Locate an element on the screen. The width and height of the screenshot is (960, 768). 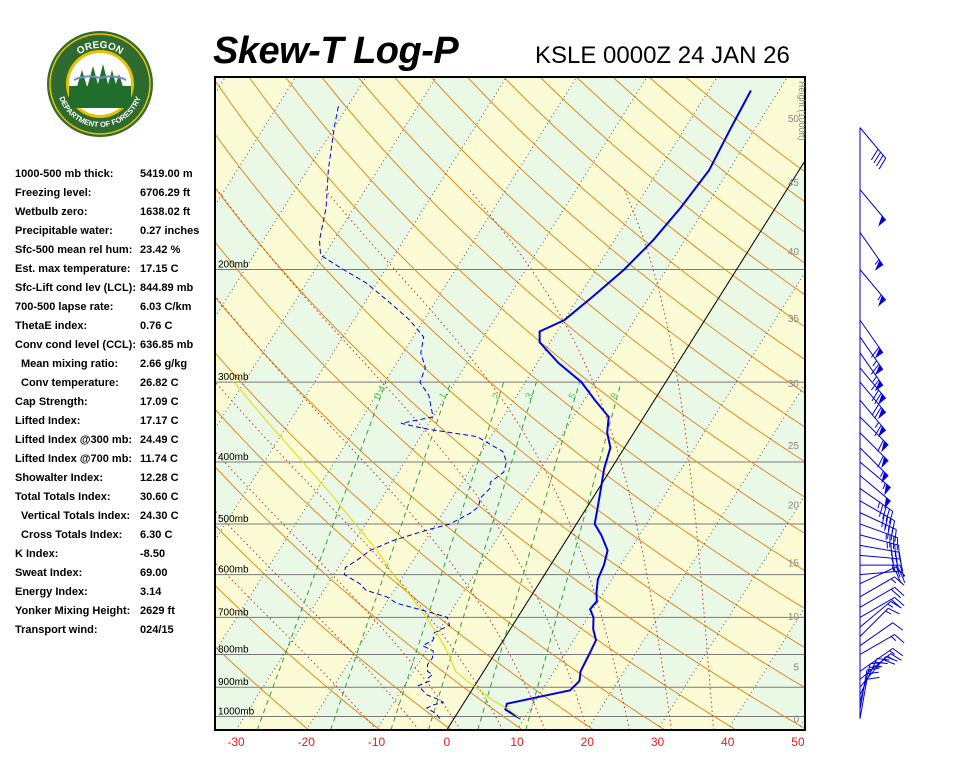
pressure-label: 900mb is located at coordinates (233, 682).